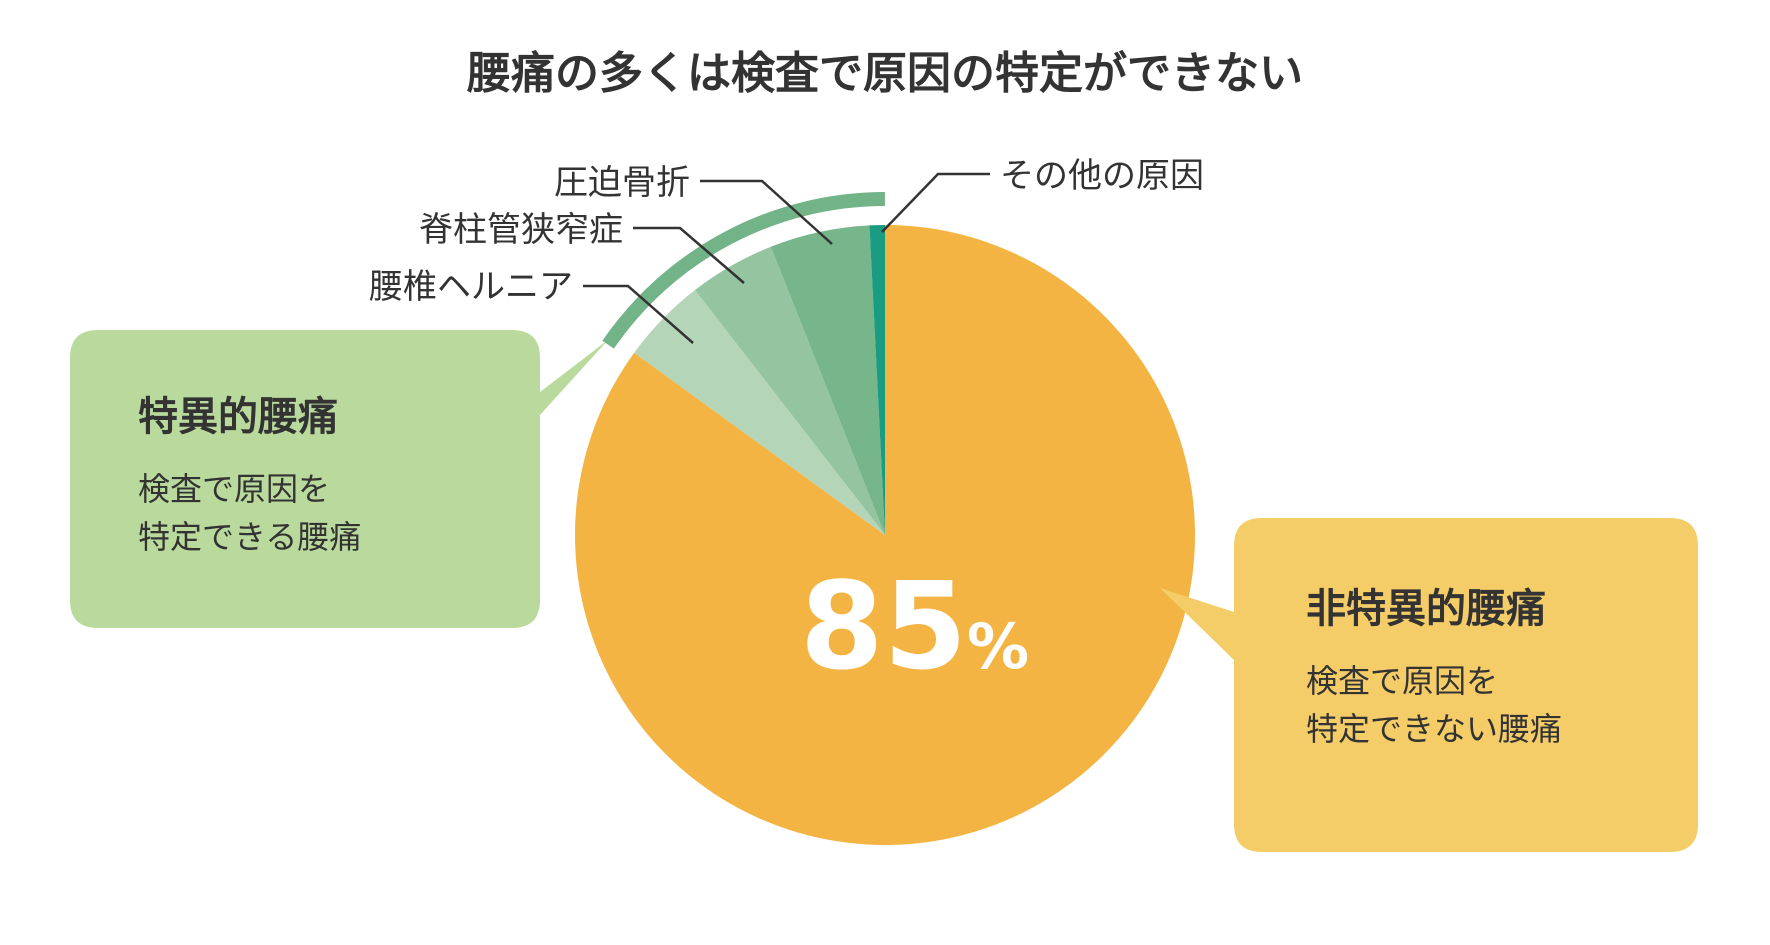 The image size is (1770, 945). Describe the element at coordinates (689, 255) in the screenshot. I see `leader-line-stenosis` at that location.